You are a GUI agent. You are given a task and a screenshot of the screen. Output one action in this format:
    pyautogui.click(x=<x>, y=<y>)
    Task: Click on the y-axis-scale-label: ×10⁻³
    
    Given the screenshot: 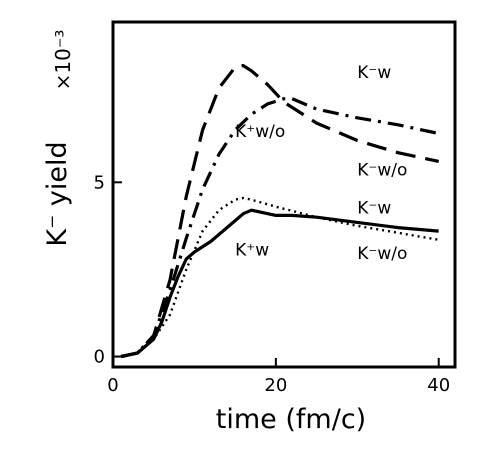 What is the action you would take?
    pyautogui.click(x=63, y=60)
    